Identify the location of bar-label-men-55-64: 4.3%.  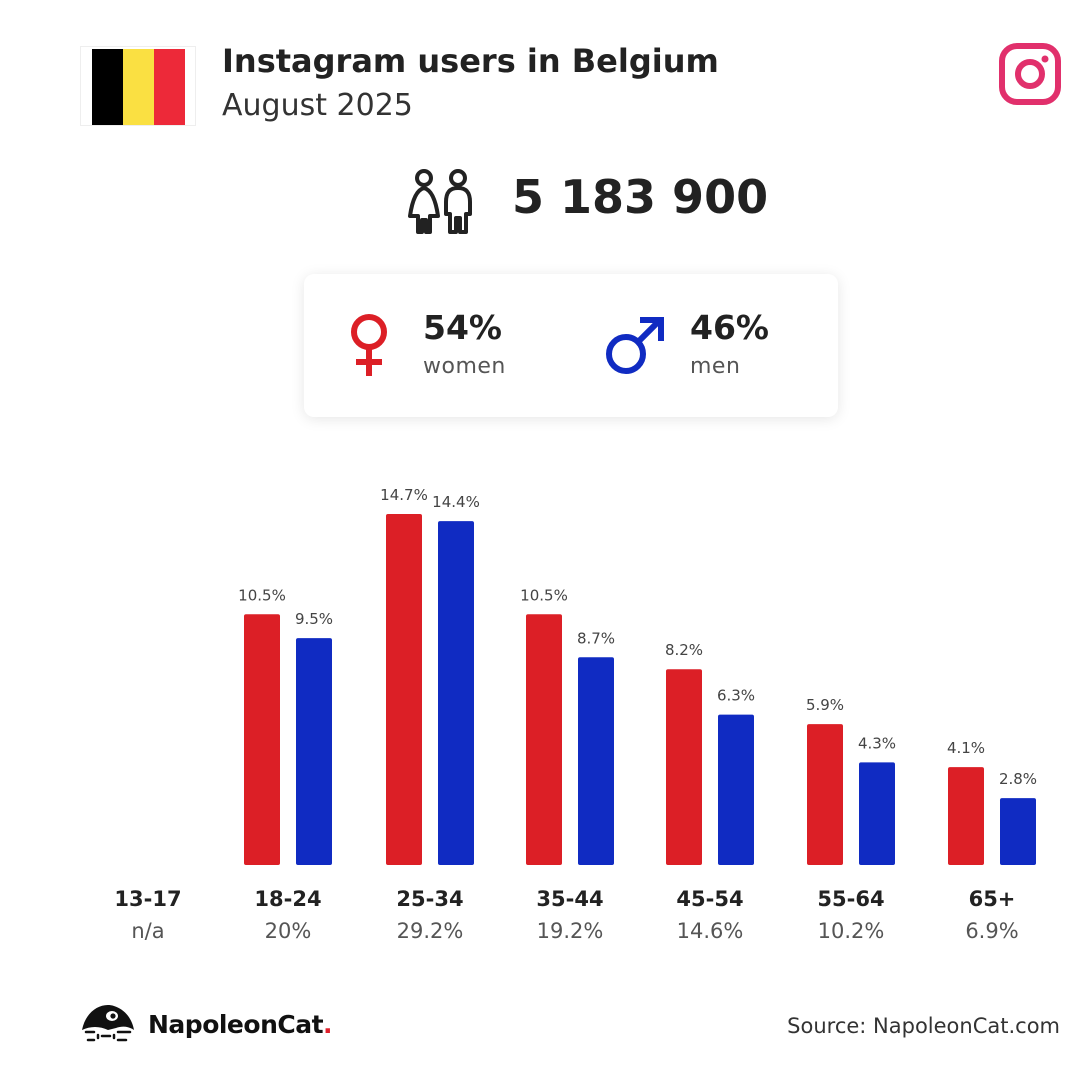
(877, 743).